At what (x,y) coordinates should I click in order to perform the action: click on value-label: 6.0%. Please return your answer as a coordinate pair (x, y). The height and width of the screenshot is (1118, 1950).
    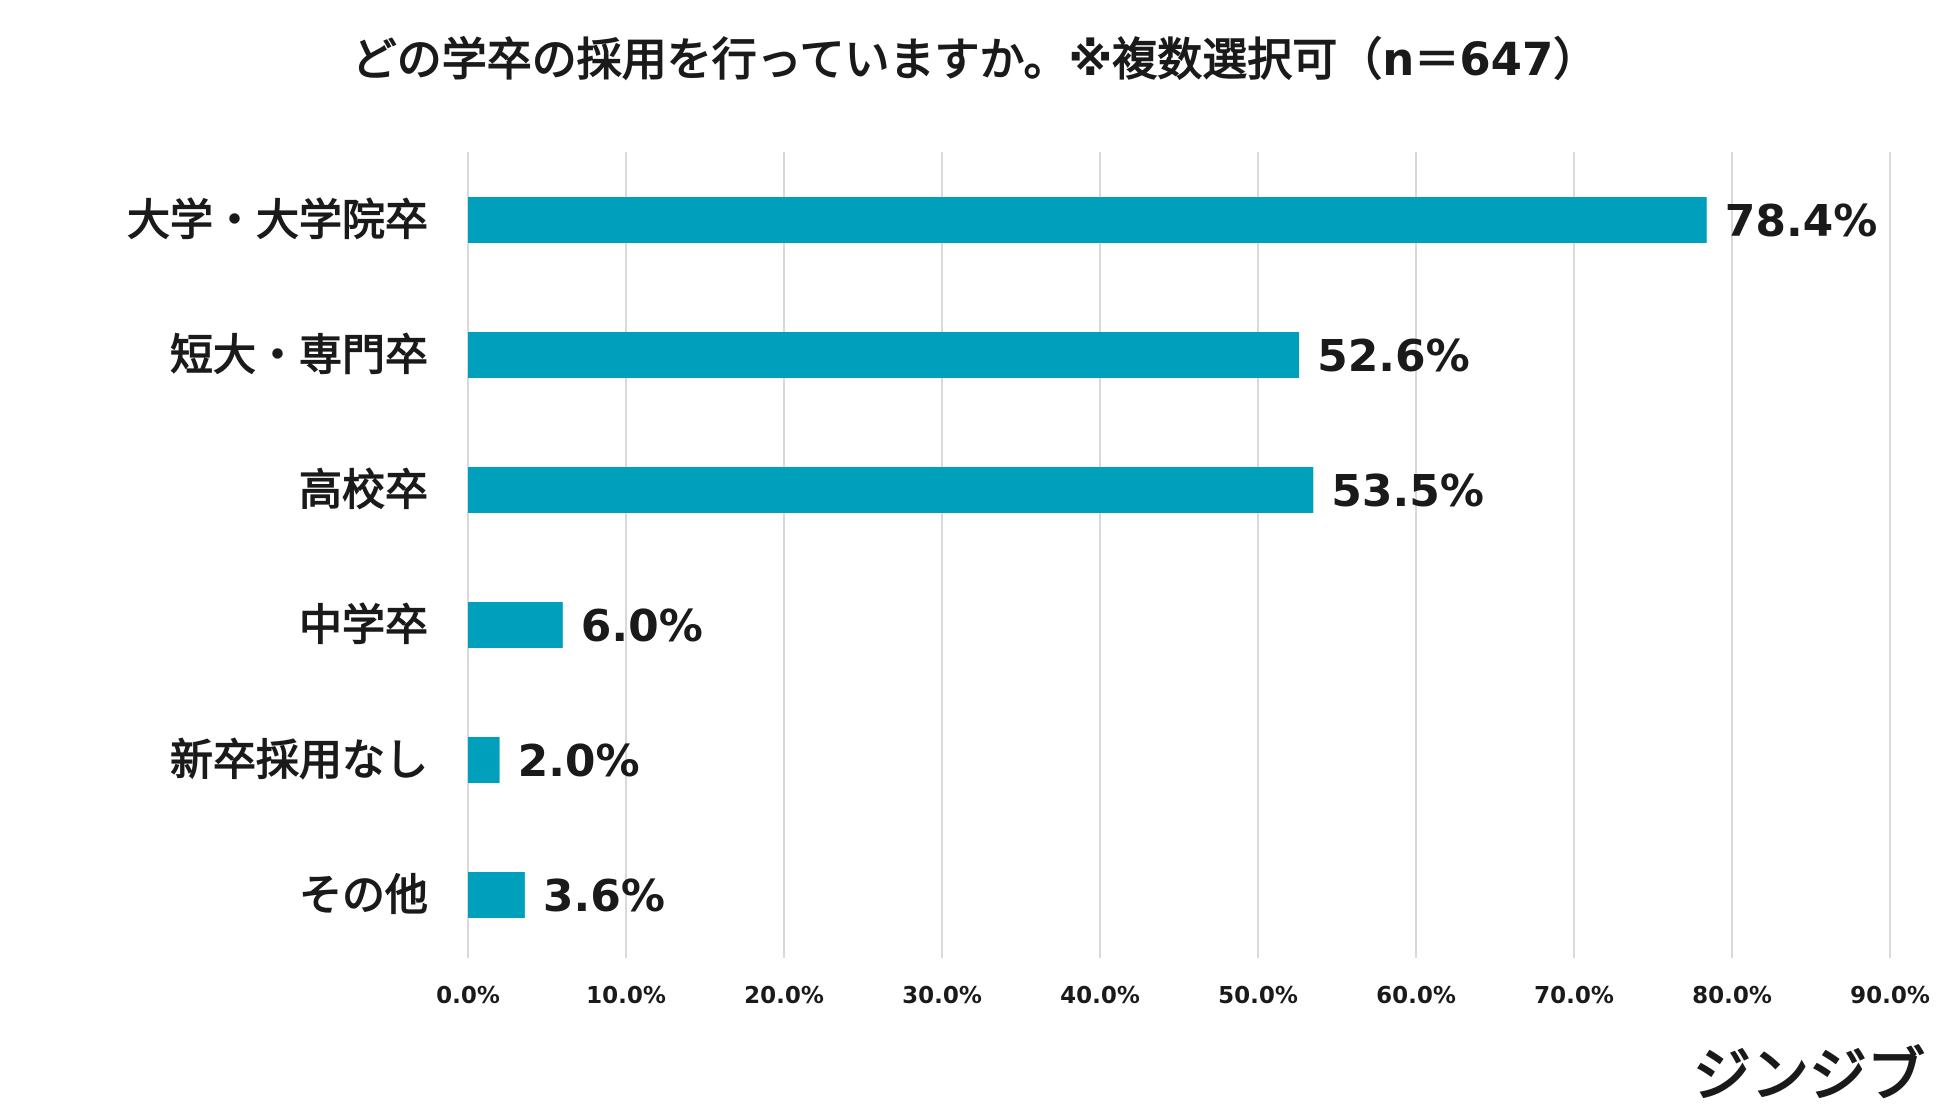
    Looking at the image, I should click on (642, 626).